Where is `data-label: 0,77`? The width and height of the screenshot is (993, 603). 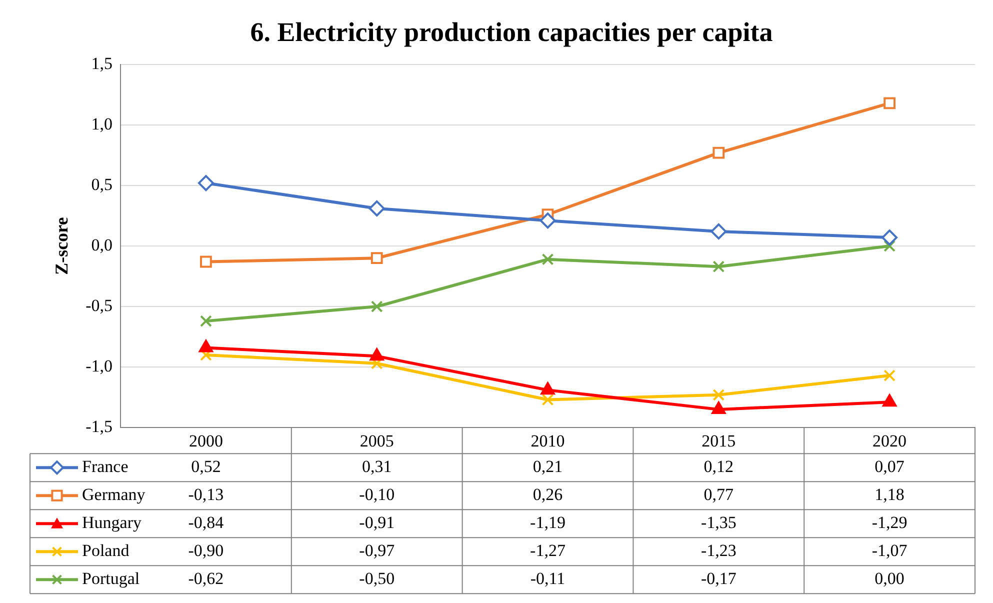 data-label: 0,77 is located at coordinates (719, 494).